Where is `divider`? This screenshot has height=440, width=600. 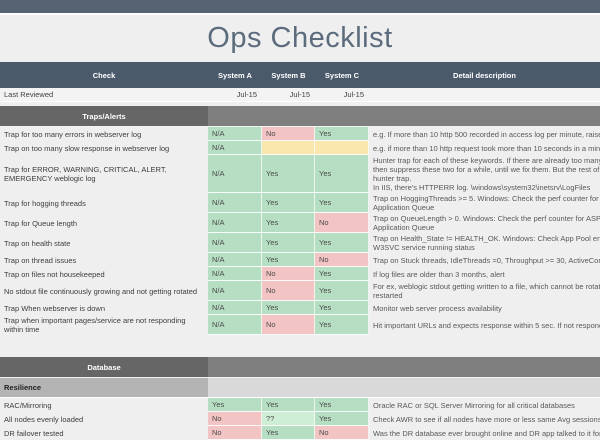
divider is located at coordinates (300, 14).